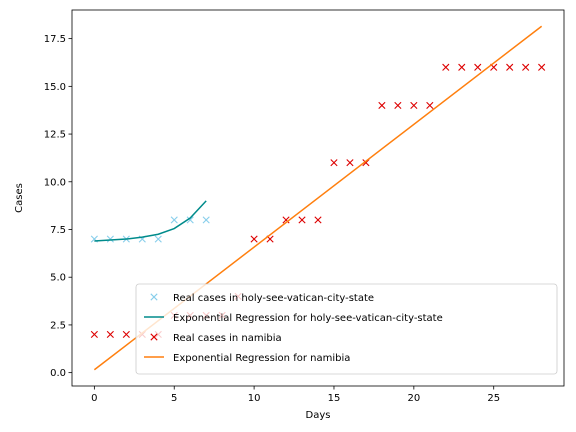  What do you see at coordinates (58, 278) in the screenshot?
I see `y-tick-label: 5.0` at bounding box center [58, 278].